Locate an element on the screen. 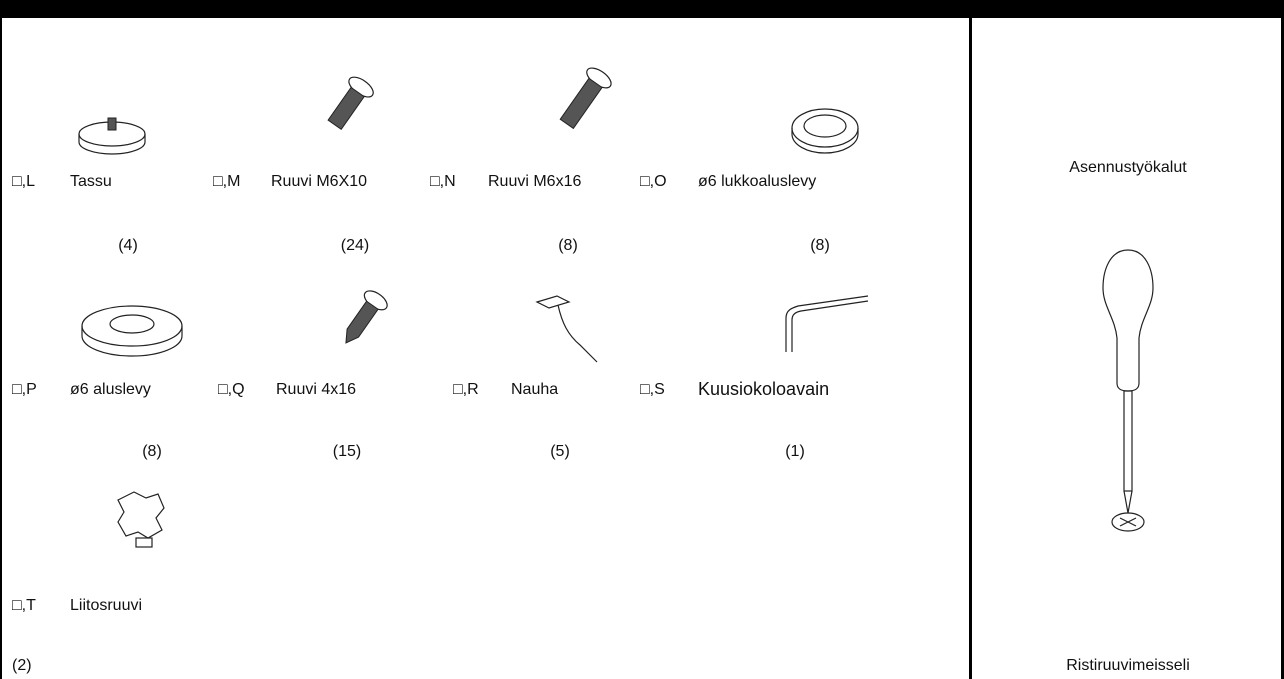 The image size is (1284, 679). tools-title: Asennustyökalut is located at coordinates (1128, 167).